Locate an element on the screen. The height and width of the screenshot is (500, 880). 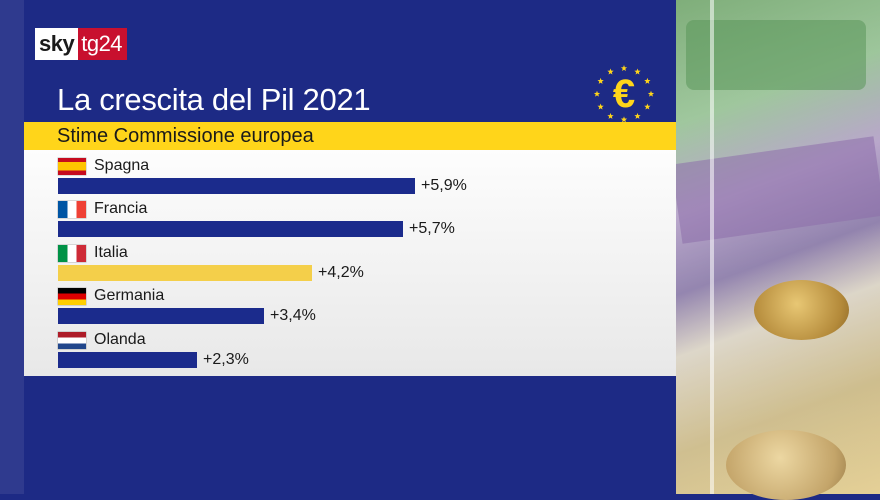
bar-category-label: Germania is located at coordinates (129, 296).